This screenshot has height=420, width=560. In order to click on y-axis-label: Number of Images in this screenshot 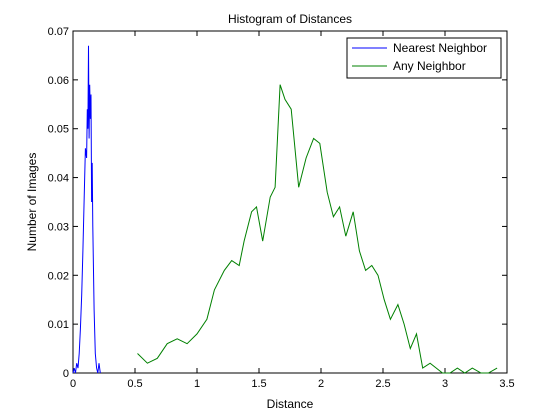, I will do `click(32, 202)`.